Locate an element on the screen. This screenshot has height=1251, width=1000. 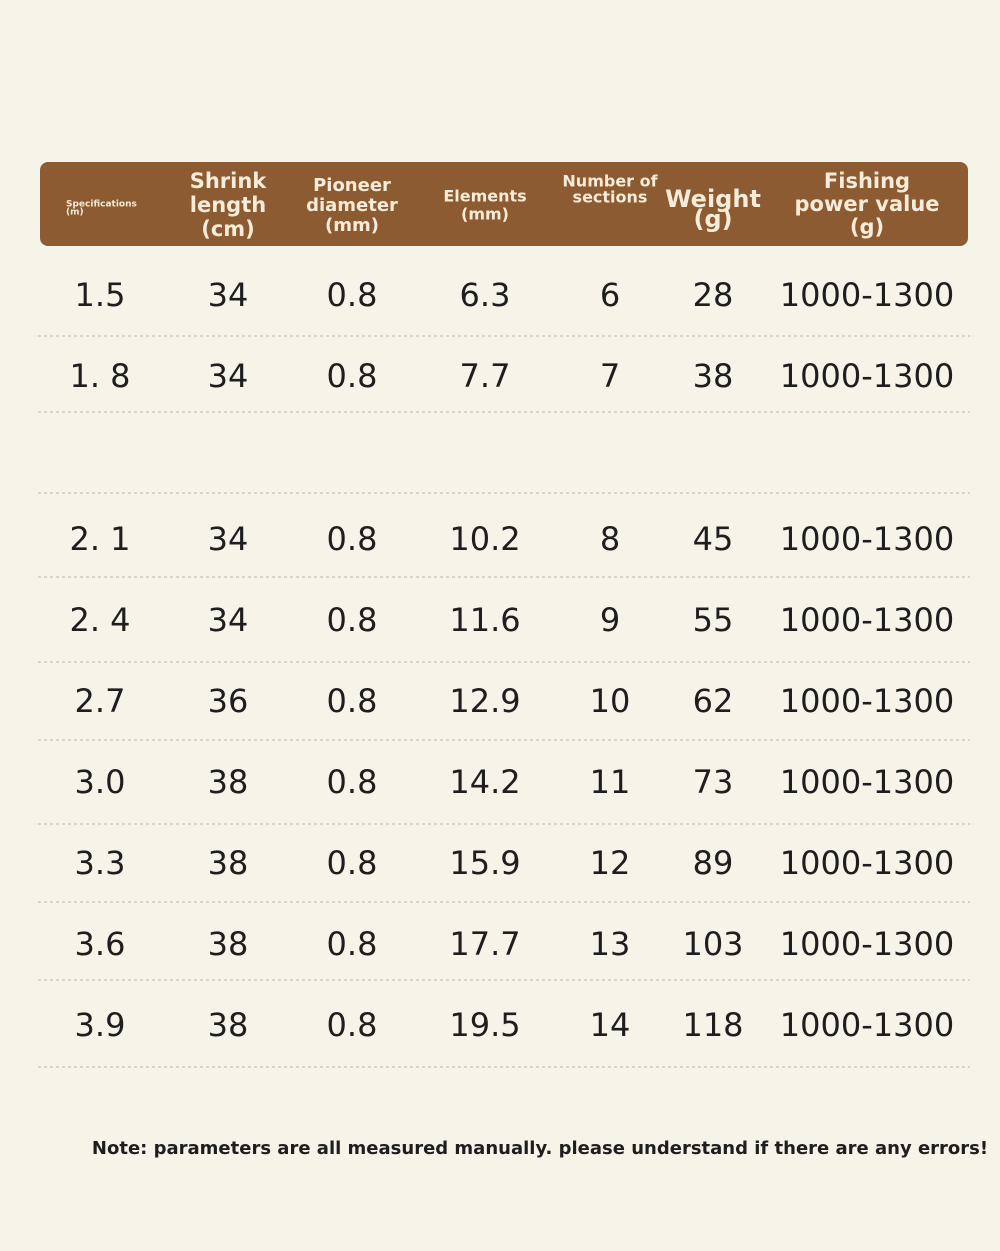
table-cell: 12.9 is located at coordinates (484, 701).